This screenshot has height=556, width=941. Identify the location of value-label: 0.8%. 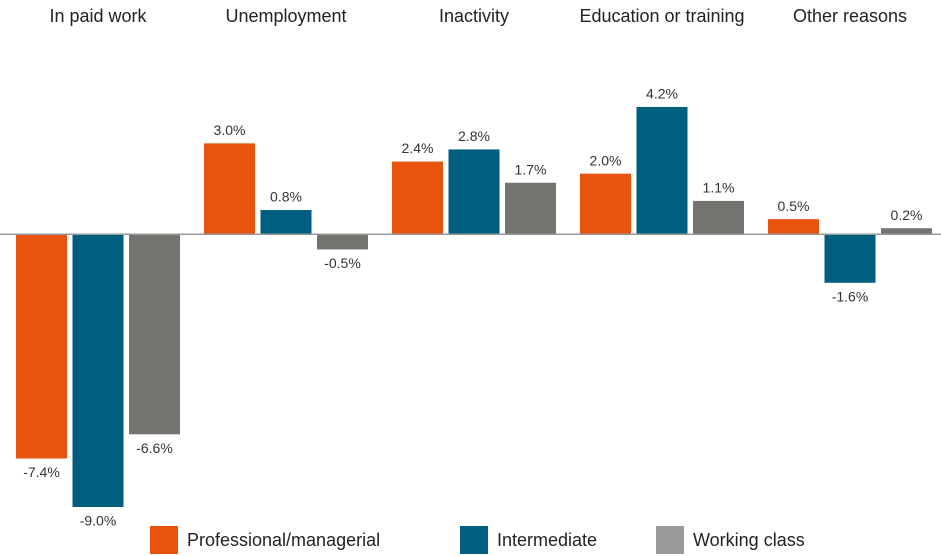
(286, 197).